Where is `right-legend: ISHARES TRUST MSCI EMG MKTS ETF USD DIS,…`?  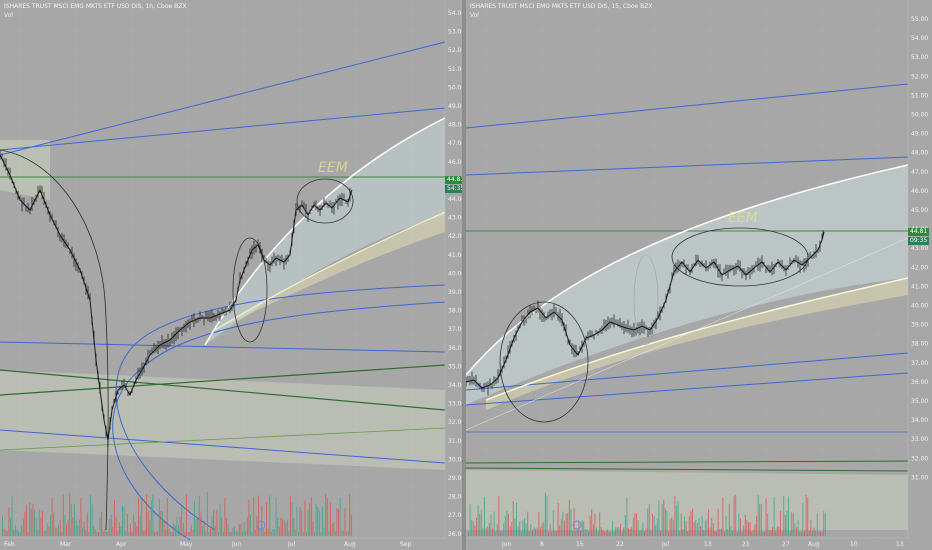
right-legend: ISHARES TRUST MSCI EMG MKTS ETF USD DIS,… is located at coordinates (561, 11).